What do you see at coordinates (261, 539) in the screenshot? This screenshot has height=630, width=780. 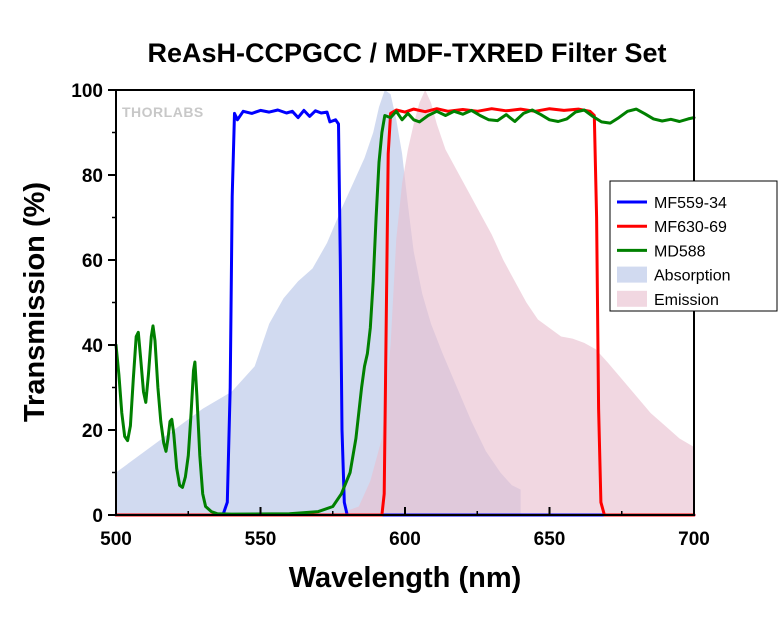 I see `x-tick-label: 550` at bounding box center [261, 539].